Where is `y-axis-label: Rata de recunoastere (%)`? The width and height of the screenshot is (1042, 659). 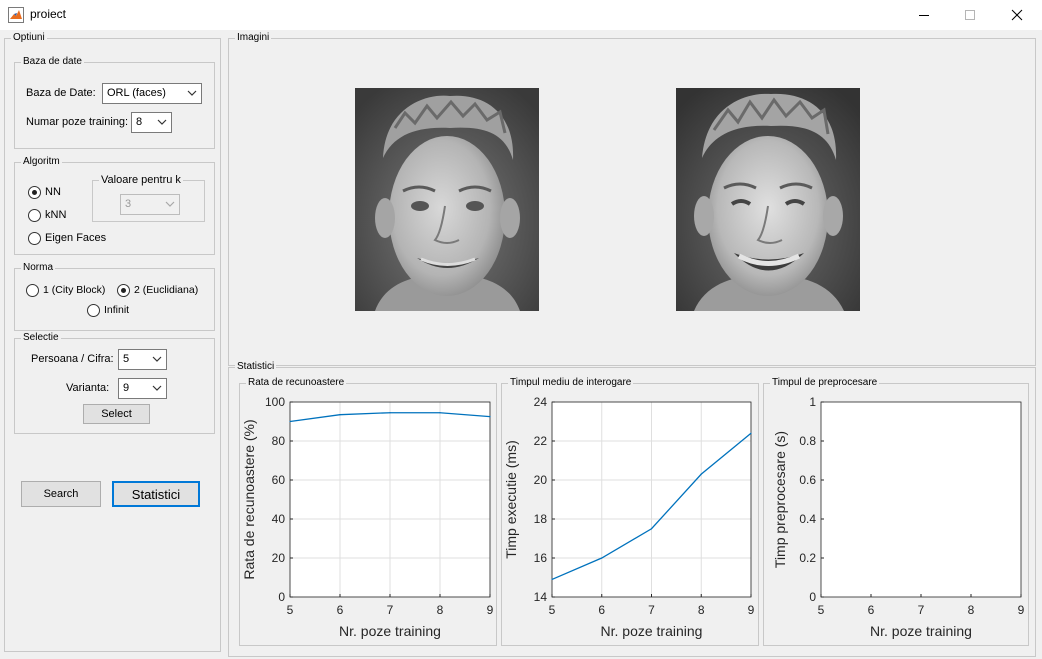 y-axis-label: Rata de recunoastere (%) is located at coordinates (249, 499).